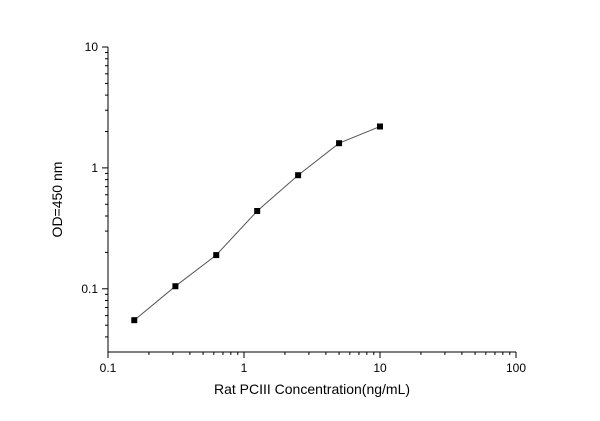 This screenshot has width=600, height=421. I want to click on y-tick-label: 10, so click(92, 47).